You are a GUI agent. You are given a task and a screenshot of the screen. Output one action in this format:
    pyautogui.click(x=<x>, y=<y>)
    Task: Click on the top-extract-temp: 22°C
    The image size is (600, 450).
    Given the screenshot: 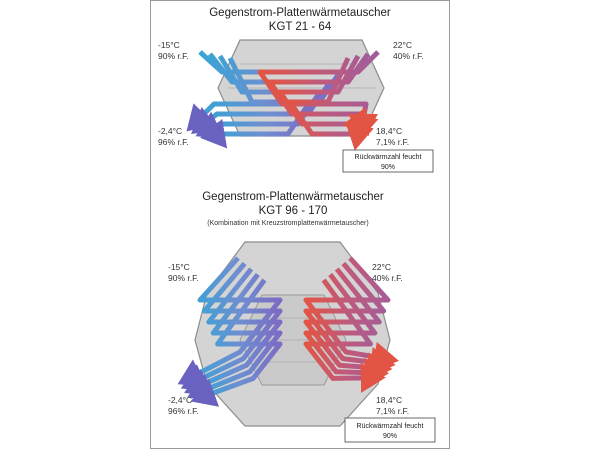 What is the action you would take?
    pyautogui.click(x=402, y=45)
    